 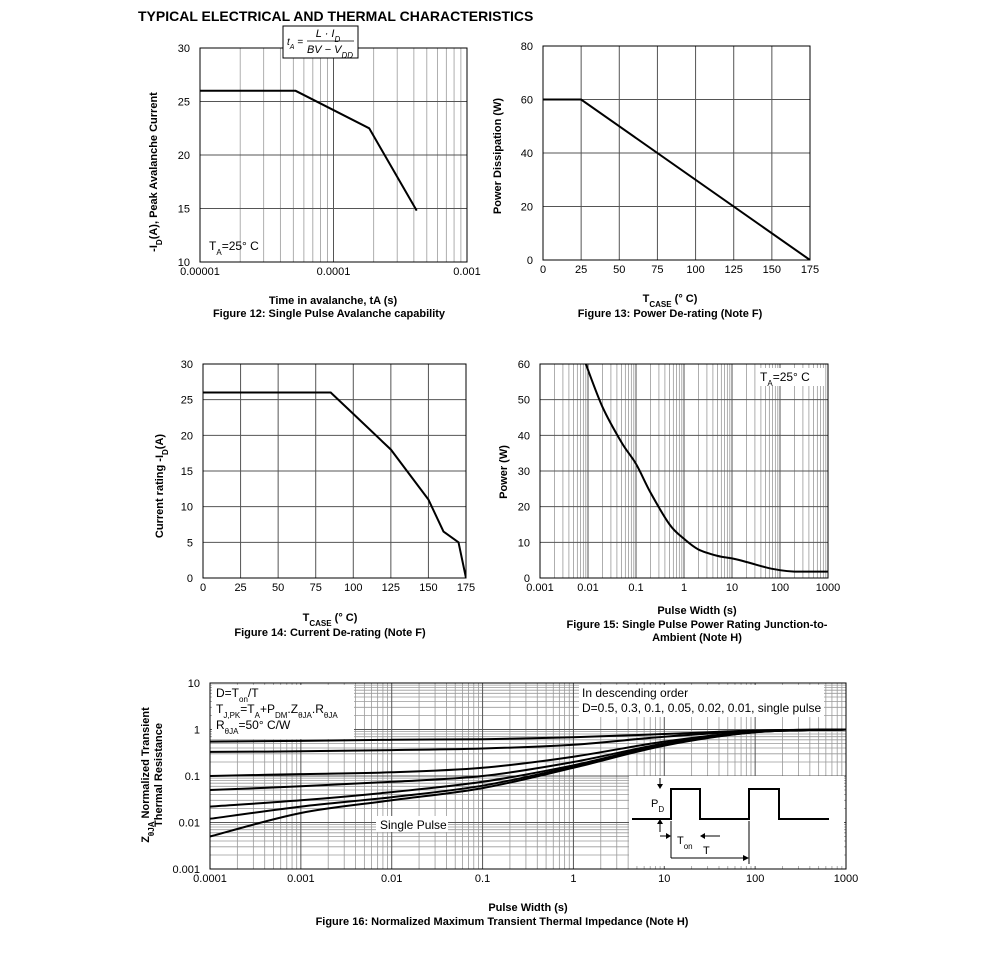 I want to click on pd-arrowhead-top, so click(x=660, y=786).